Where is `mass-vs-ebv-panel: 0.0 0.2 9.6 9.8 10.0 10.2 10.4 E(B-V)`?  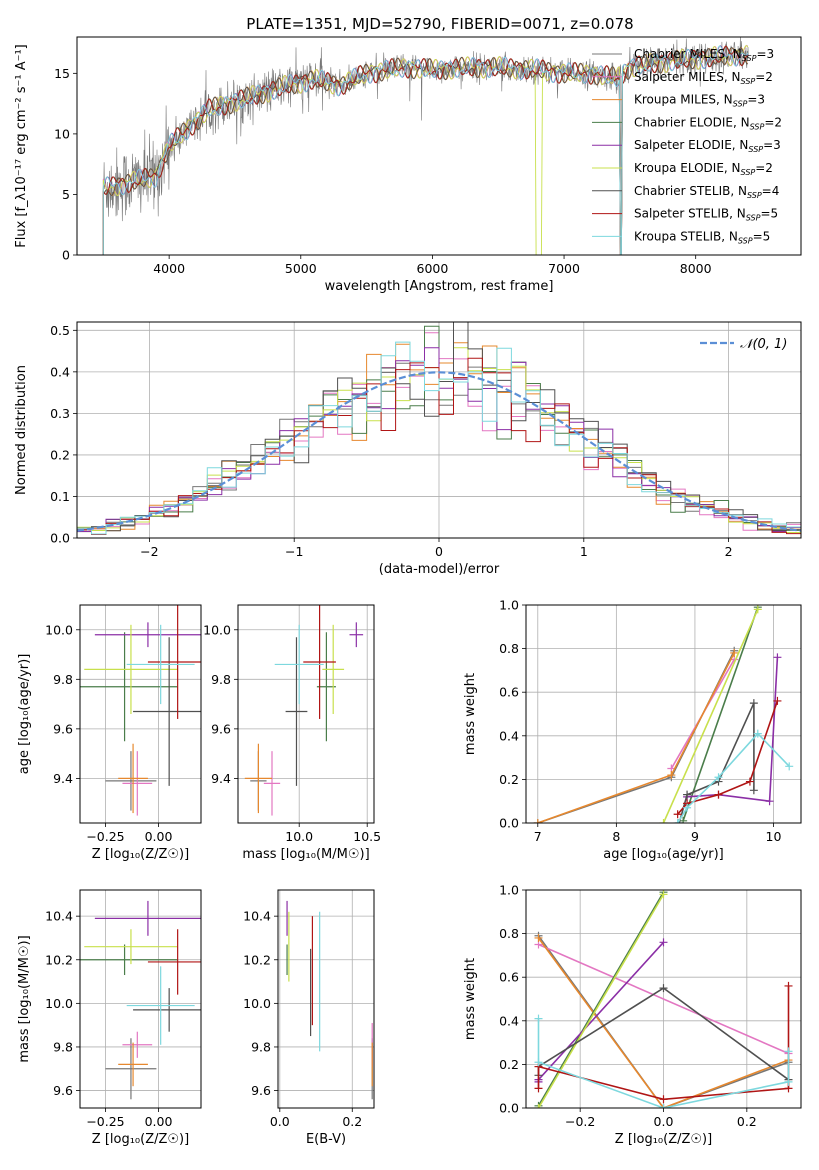 mass-vs-ebv-panel: 0.0 0.2 9.6 9.8 10.0 10.2 10.4 E(B-V) is located at coordinates (309, 1018).